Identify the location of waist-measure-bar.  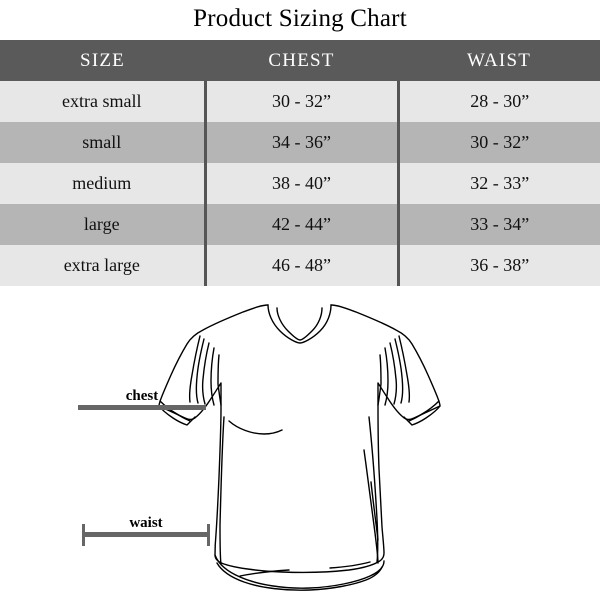
(146, 534).